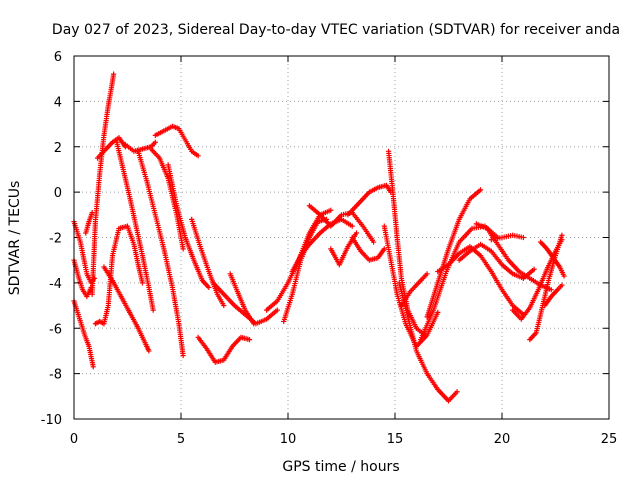  What do you see at coordinates (58, 57) in the screenshot?
I see `y-tick-label: 6` at bounding box center [58, 57].